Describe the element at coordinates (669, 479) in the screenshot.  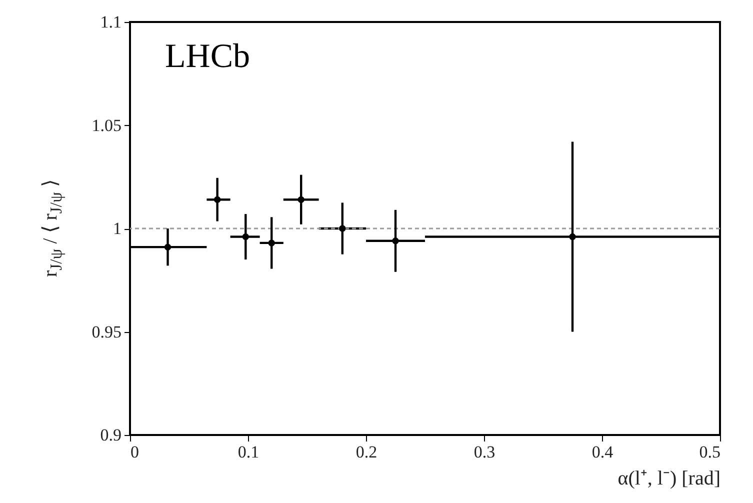
I see `x-axis-title: α(l⁺, l⁻) [rad]` at that location.